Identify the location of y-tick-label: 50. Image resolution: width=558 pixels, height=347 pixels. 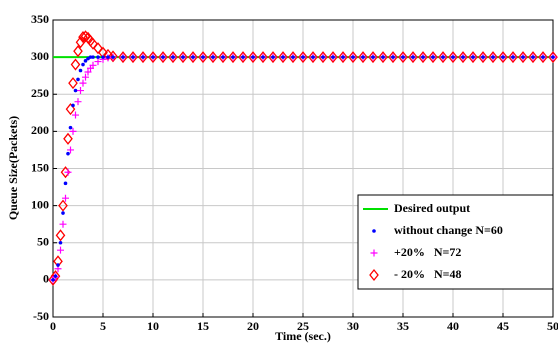
(43, 242).